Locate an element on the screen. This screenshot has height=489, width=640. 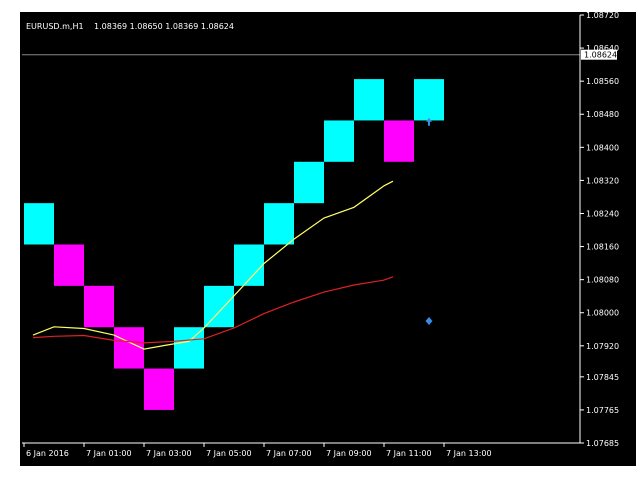
x-tick-label: 7 Jan 03:00 is located at coordinates (169, 453).